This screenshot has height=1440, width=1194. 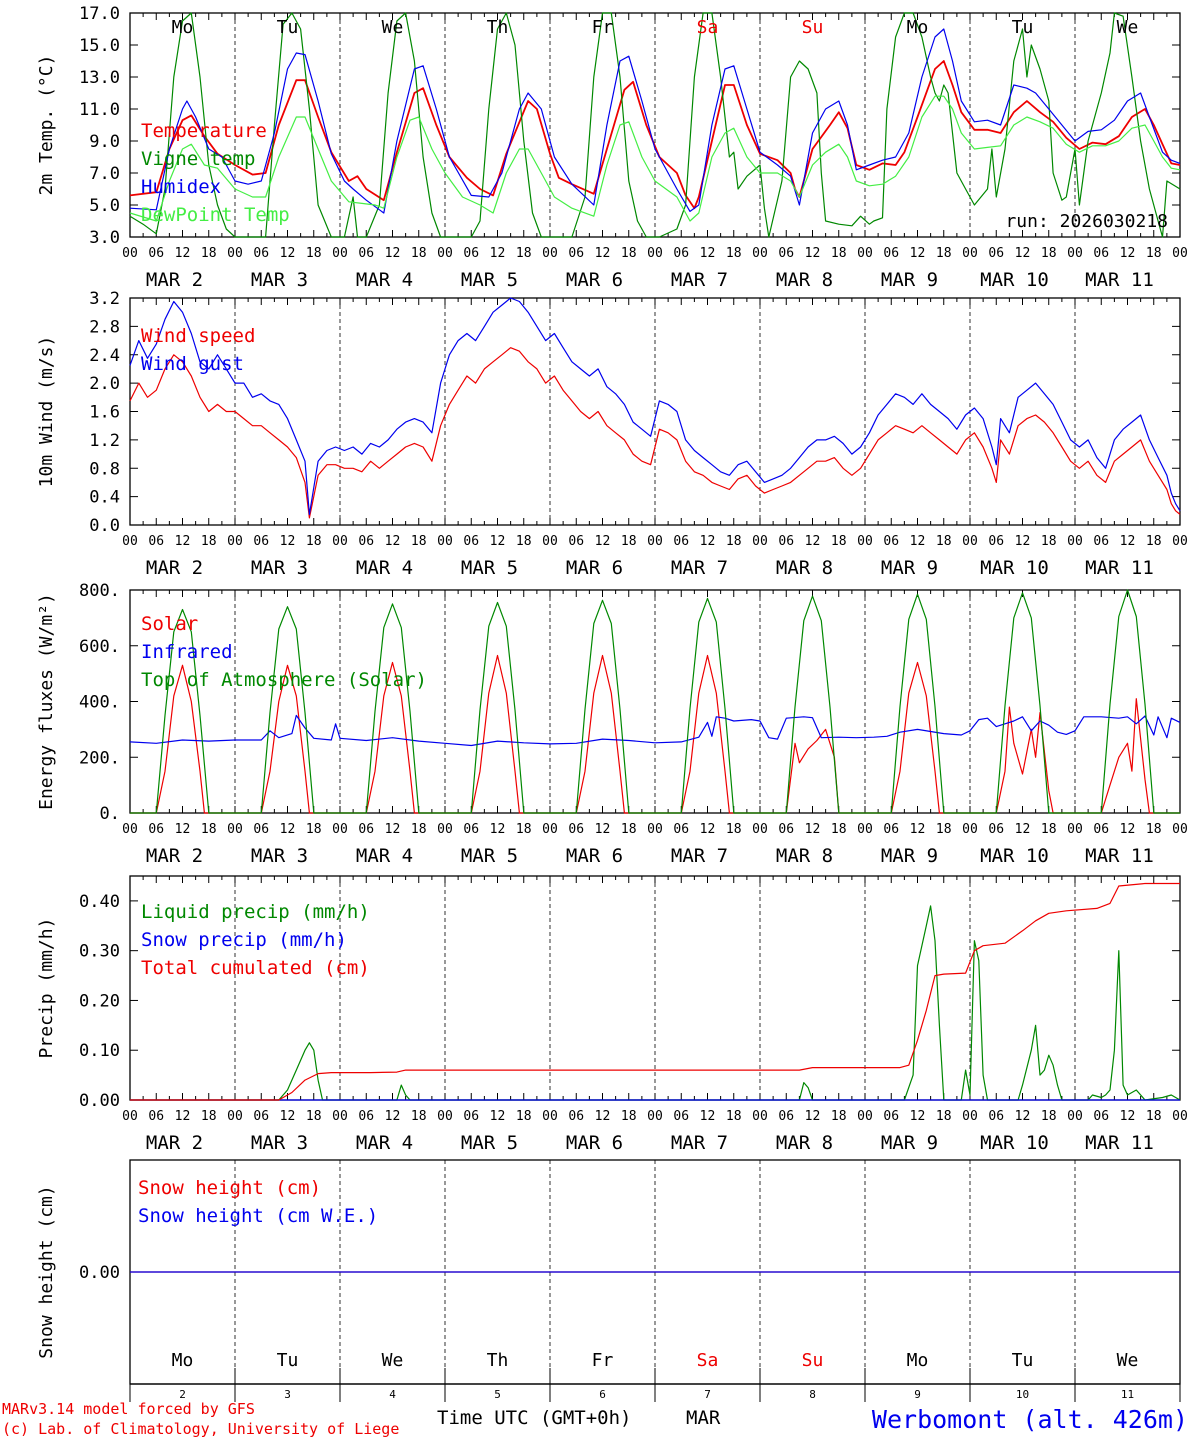 I want to click on y-tick-label: 9.0, so click(x=104, y=142).